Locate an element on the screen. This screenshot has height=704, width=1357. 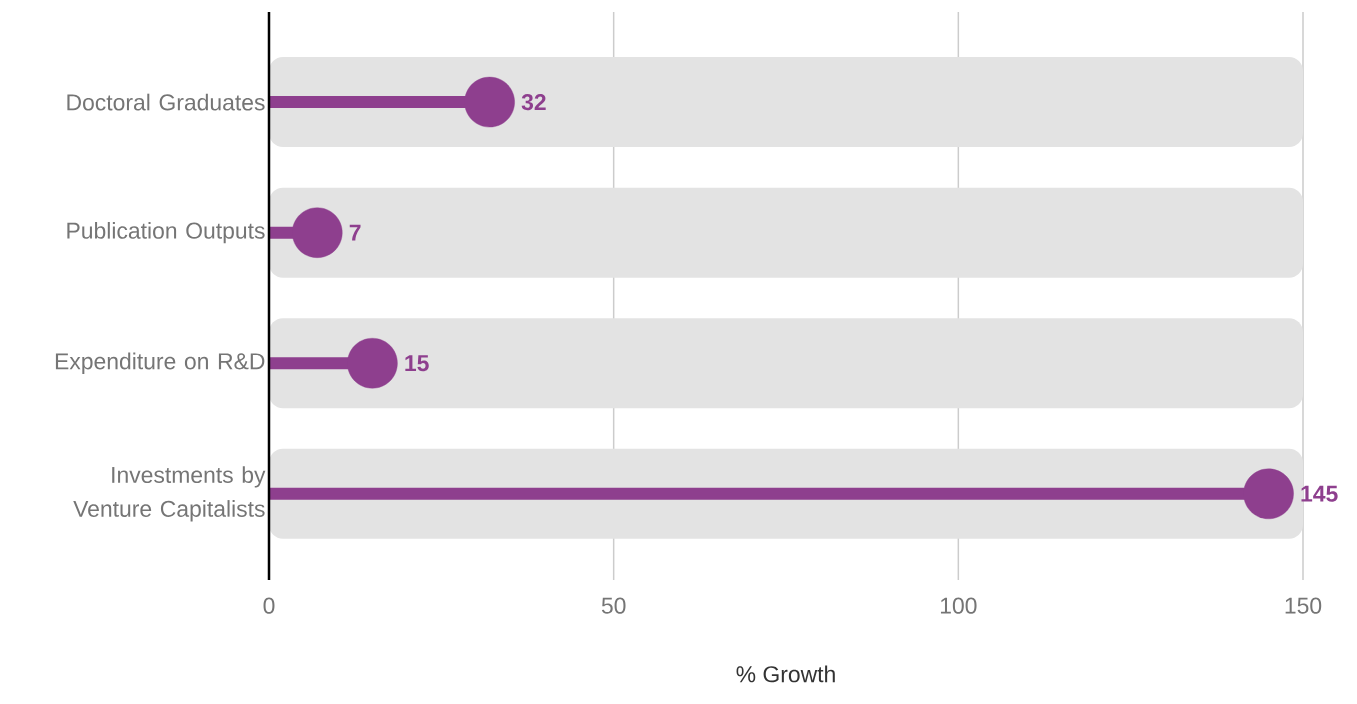
y-tick-label: Expenditure on R&D is located at coordinates (160, 363).